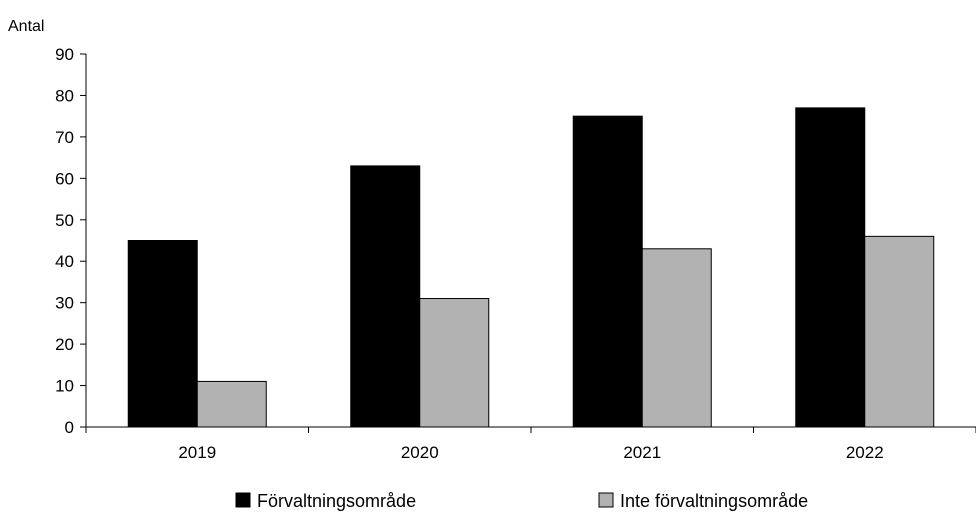 The width and height of the screenshot is (976, 513). I want to click on legend-label-1: Förvaltningsområde, so click(336, 501).